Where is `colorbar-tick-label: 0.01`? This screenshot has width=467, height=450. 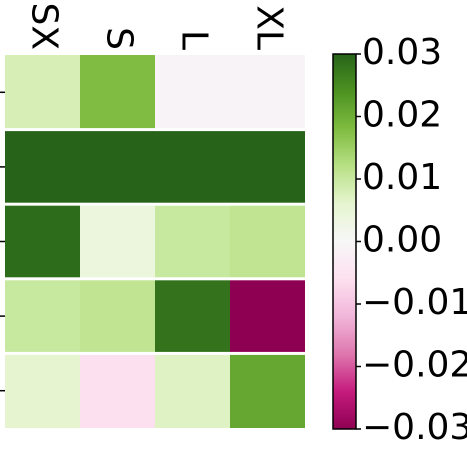
colorbar-tick-label: 0.01 is located at coordinates (402, 177).